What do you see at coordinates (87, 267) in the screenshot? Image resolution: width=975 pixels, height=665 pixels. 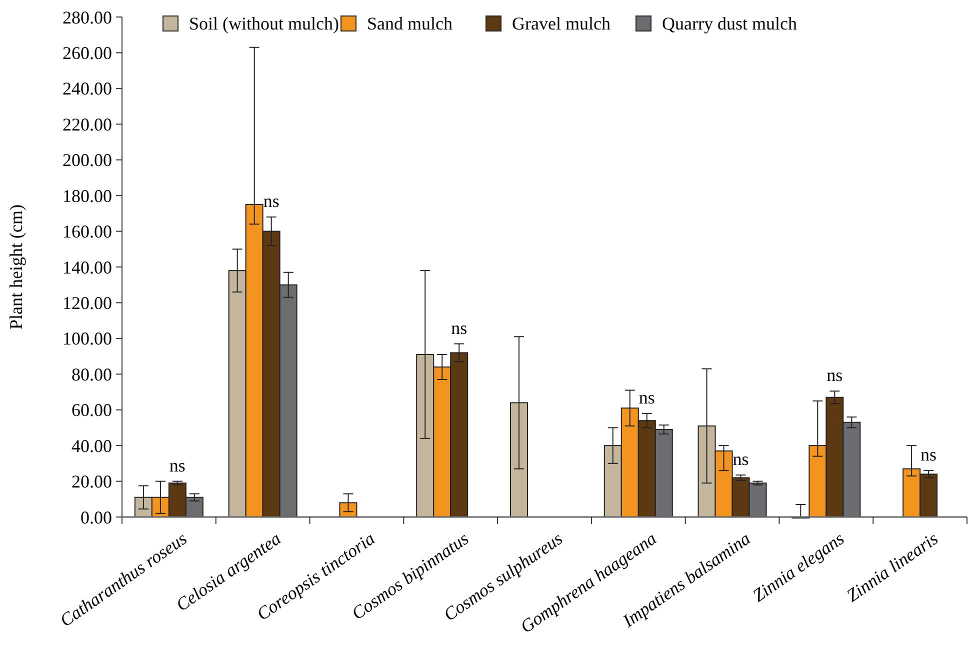 I see `y-tick-label: 140.00` at bounding box center [87, 267].